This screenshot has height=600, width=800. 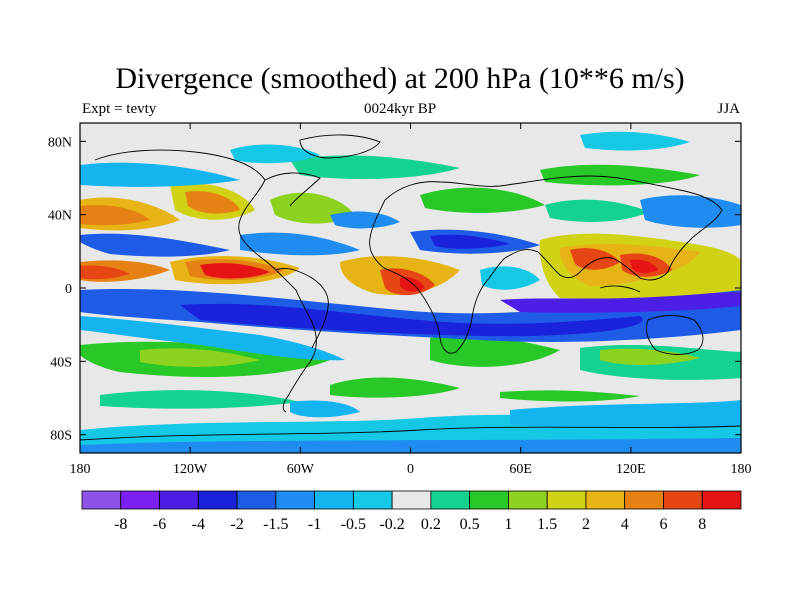 I want to click on colorbar-label: 2, so click(x=586, y=524).